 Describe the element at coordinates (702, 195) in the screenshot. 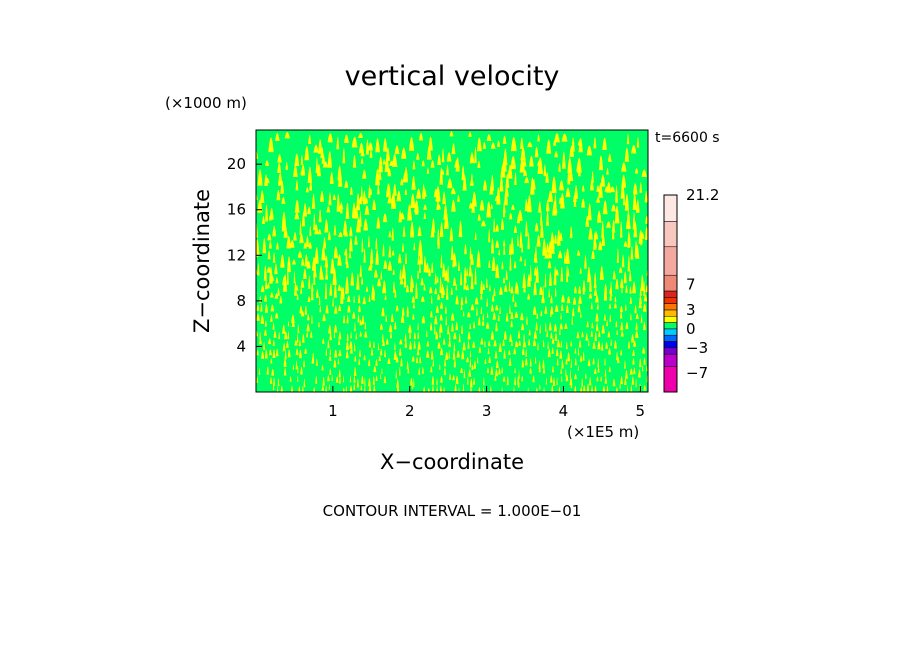

I see `colorbar-label: 21.2` at that location.